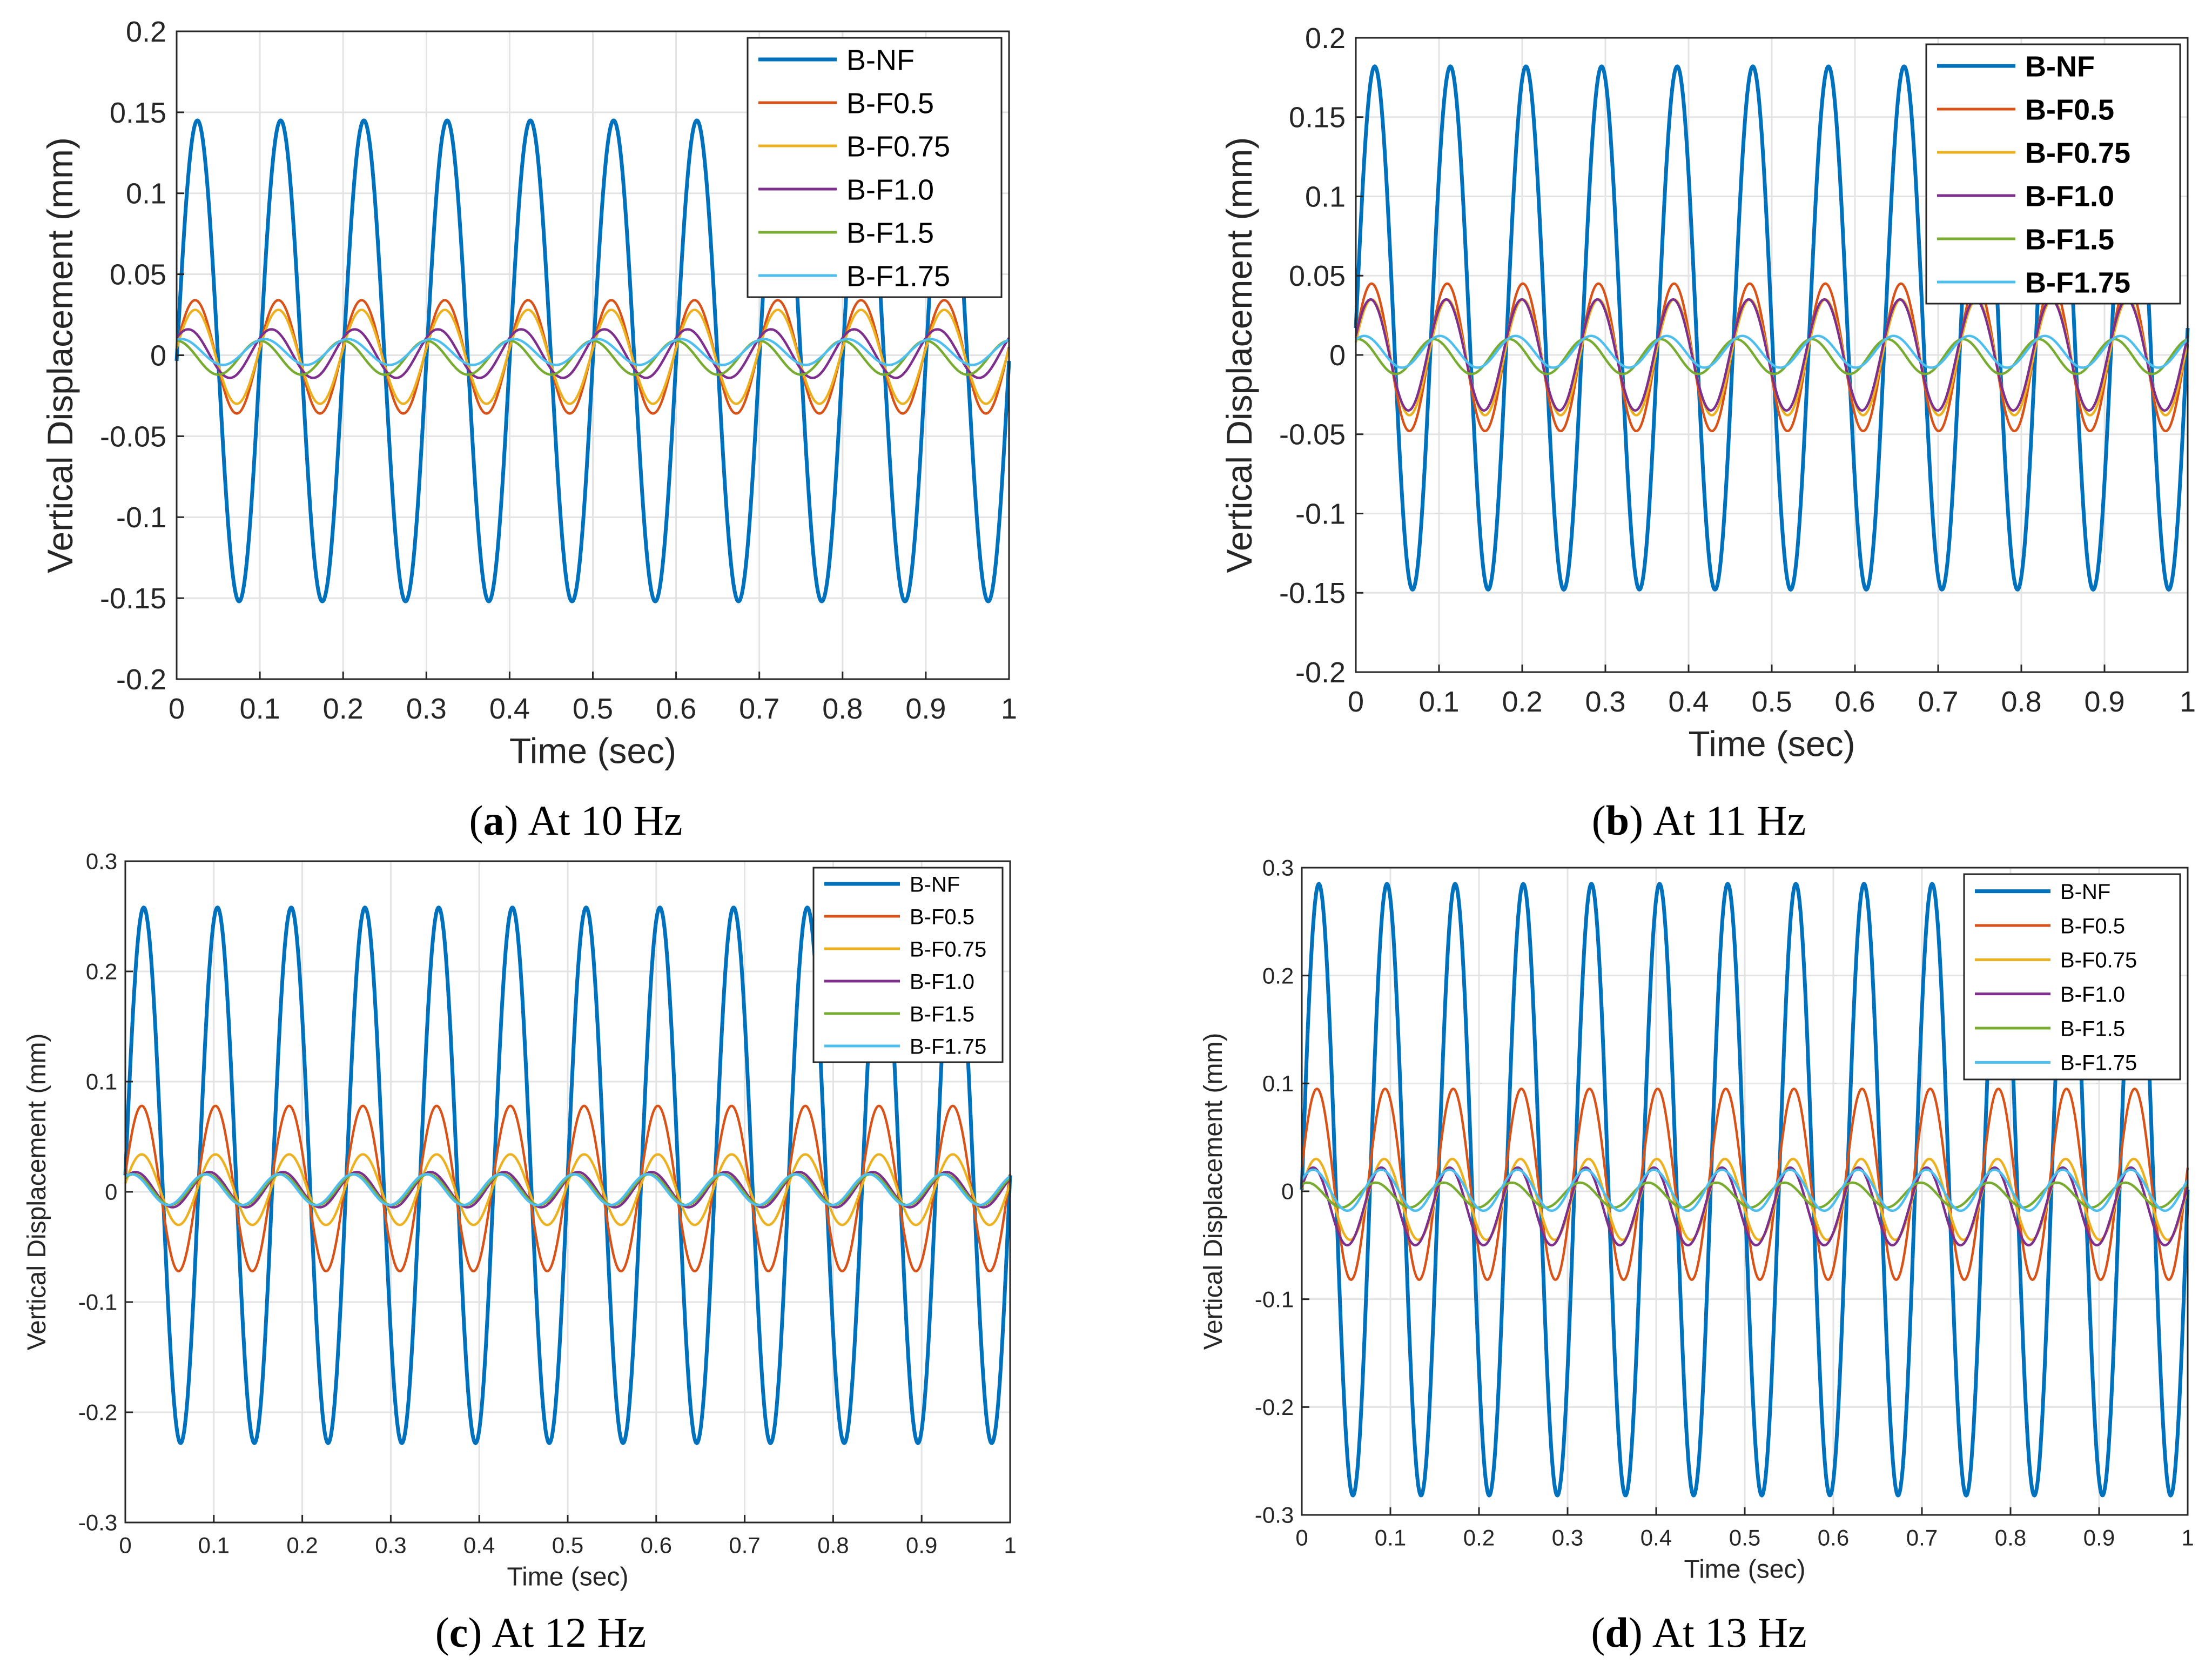 This screenshot has width=2212, height=1677. Describe the element at coordinates (569, 1632) in the screenshot. I see `caption-text: At 12 Hz` at that location.